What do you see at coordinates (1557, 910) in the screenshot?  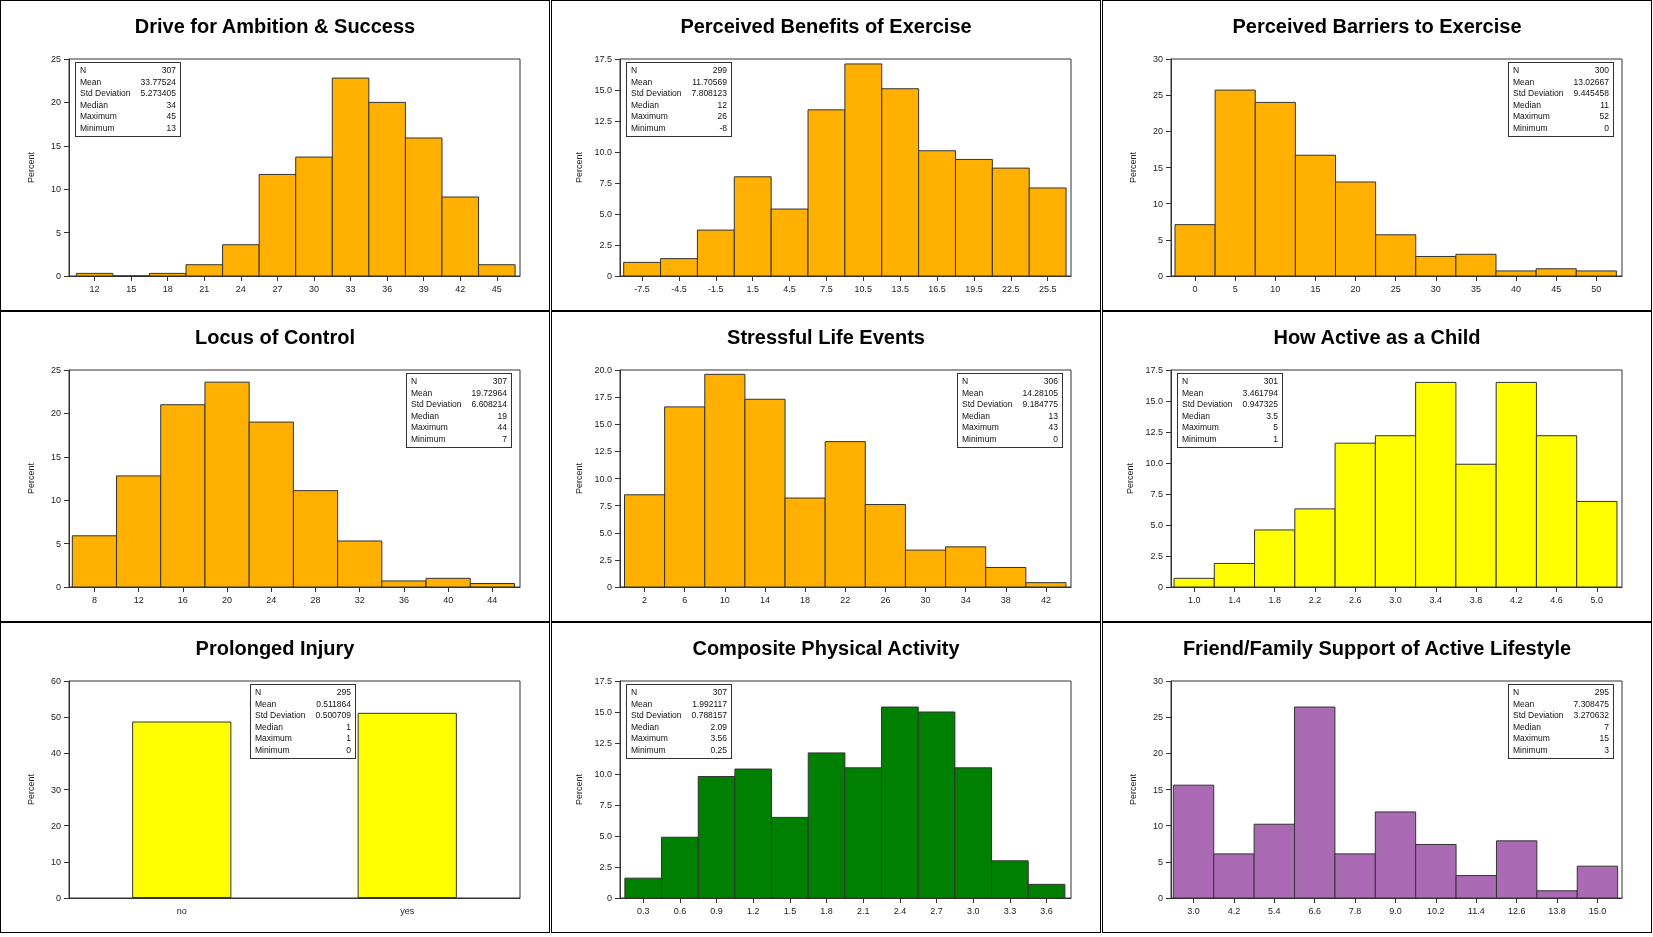 I see `x-tick-label: 13.8` at bounding box center [1557, 910].